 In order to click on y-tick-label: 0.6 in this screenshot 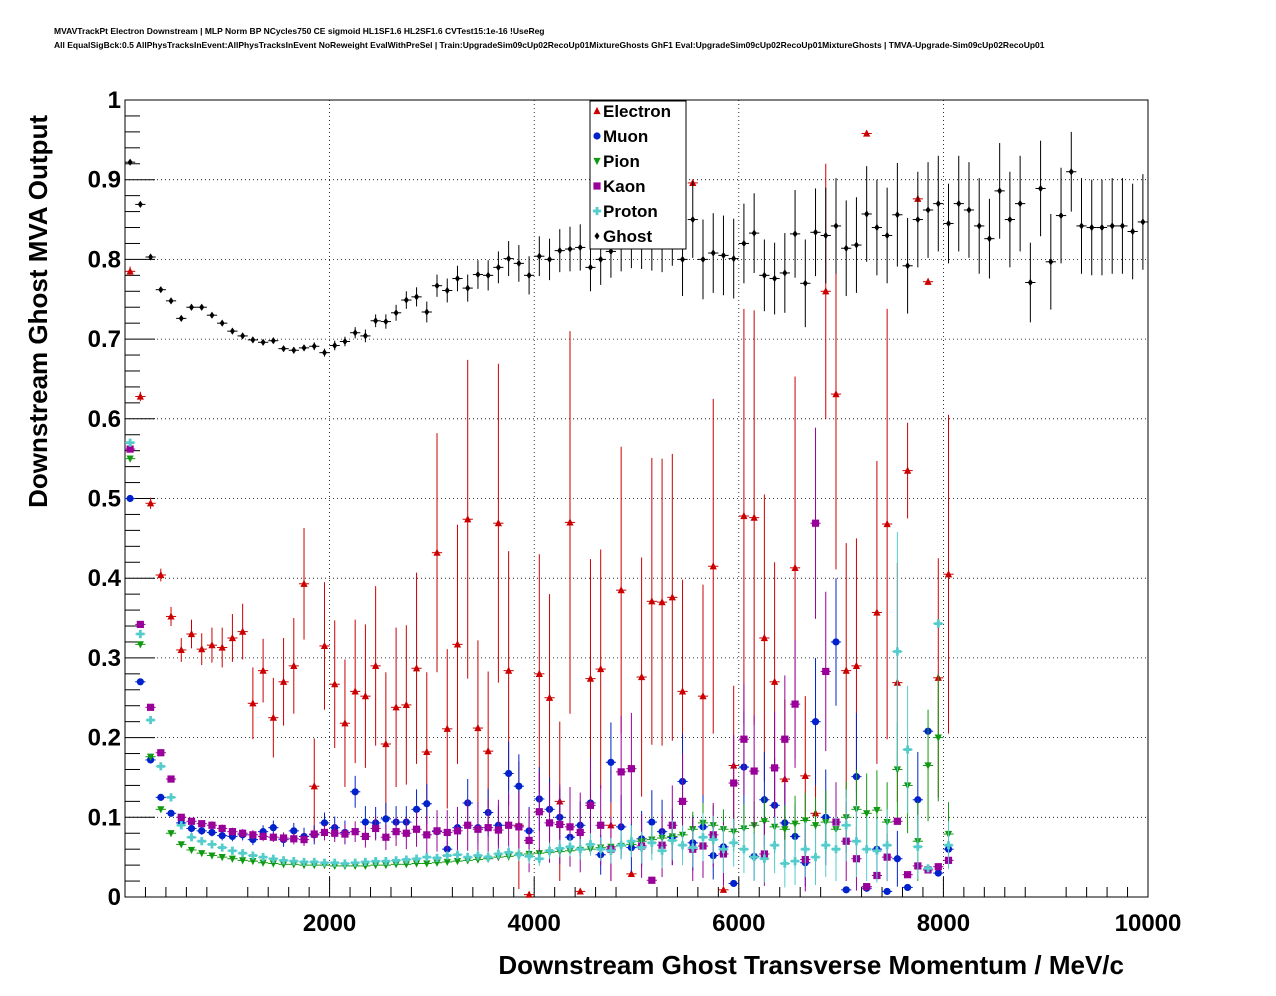, I will do `click(104, 419)`.